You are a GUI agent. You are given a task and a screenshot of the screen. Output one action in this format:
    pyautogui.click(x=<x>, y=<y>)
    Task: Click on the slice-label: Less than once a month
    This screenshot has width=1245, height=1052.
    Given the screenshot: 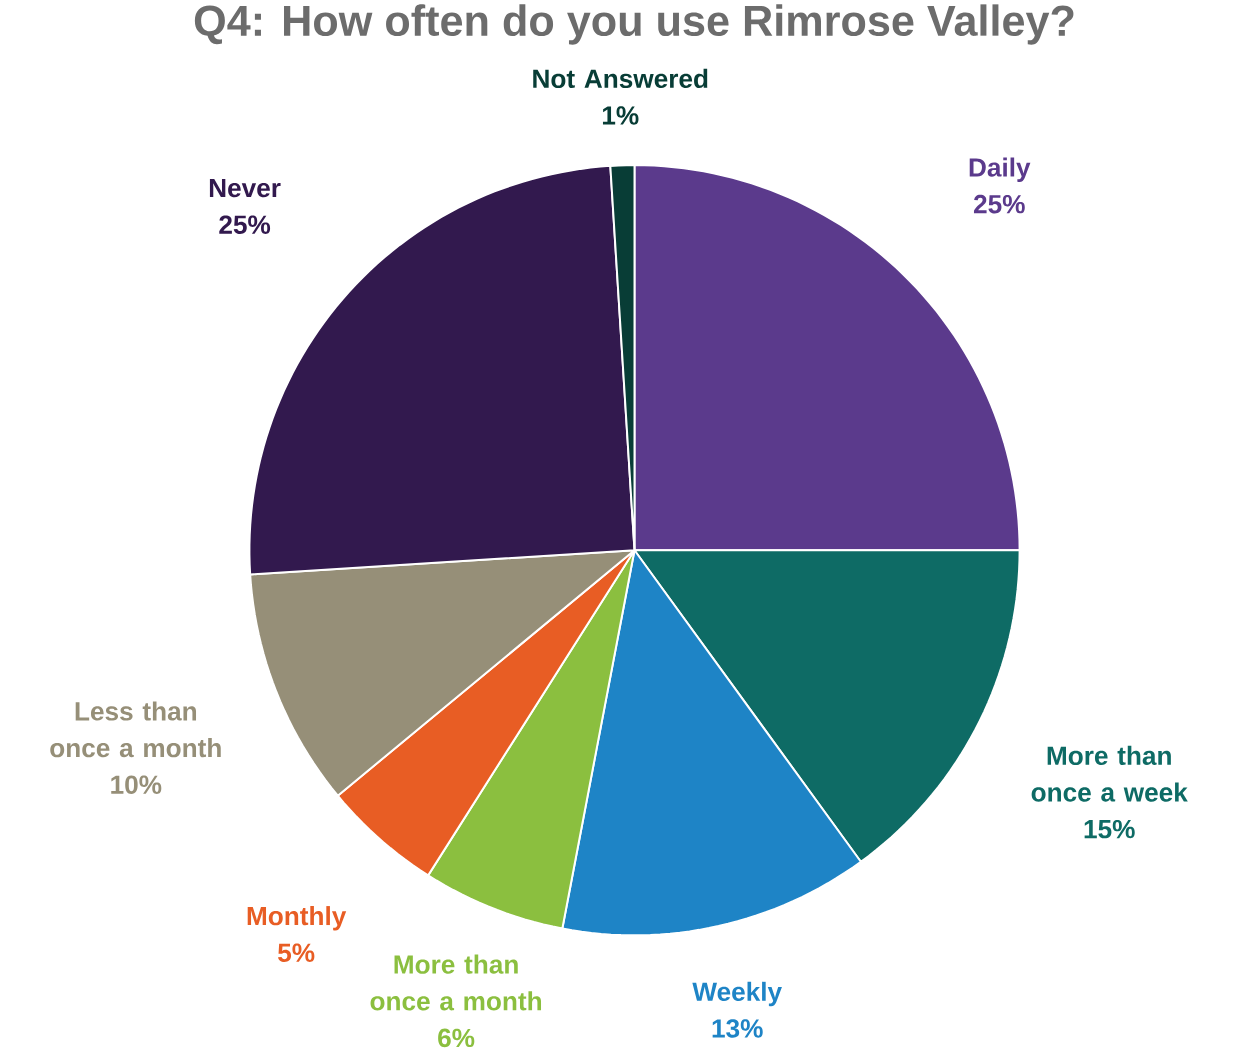 What is the action you would take?
    pyautogui.click(x=135, y=729)
    